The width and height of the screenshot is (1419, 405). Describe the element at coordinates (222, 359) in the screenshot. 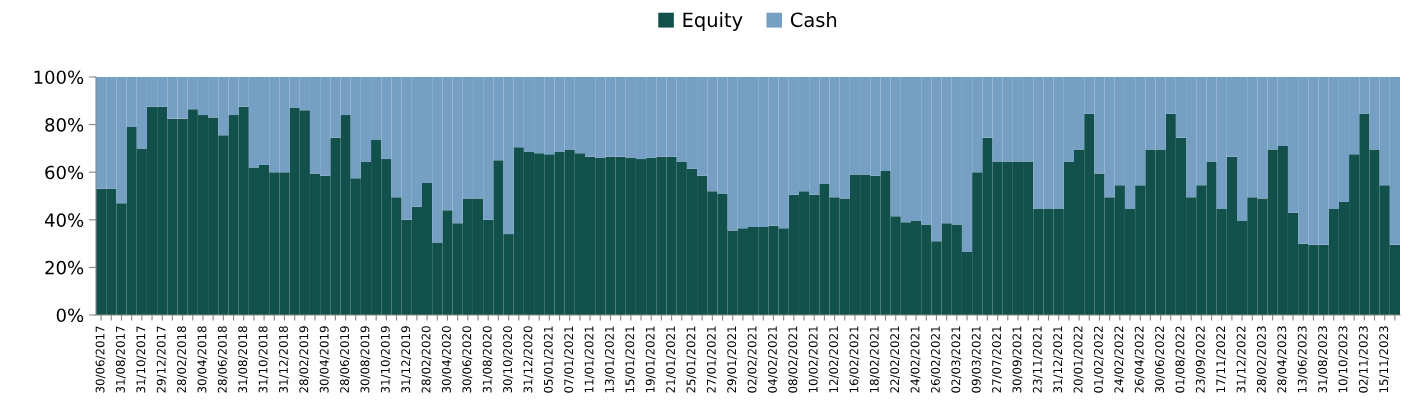

I see `x-tick-label: 28/06/2018` at that location.